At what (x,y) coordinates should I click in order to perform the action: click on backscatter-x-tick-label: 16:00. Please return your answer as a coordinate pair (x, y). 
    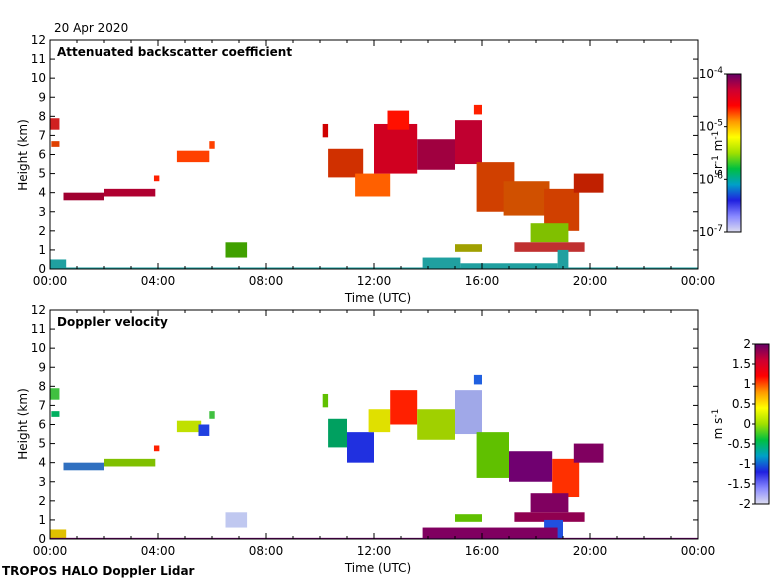
    Looking at the image, I should click on (482, 281).